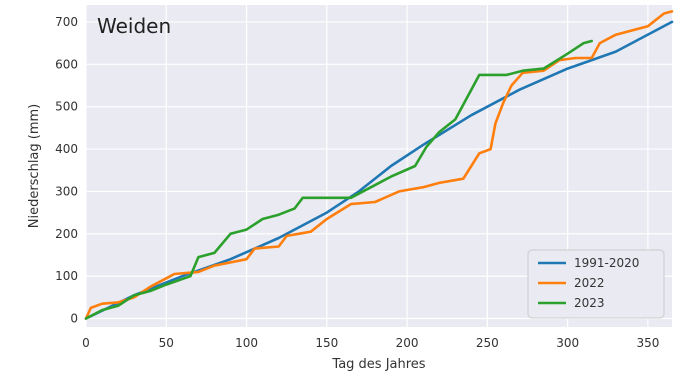 The image size is (674, 376). I want to click on legend-box, so click(596, 284).